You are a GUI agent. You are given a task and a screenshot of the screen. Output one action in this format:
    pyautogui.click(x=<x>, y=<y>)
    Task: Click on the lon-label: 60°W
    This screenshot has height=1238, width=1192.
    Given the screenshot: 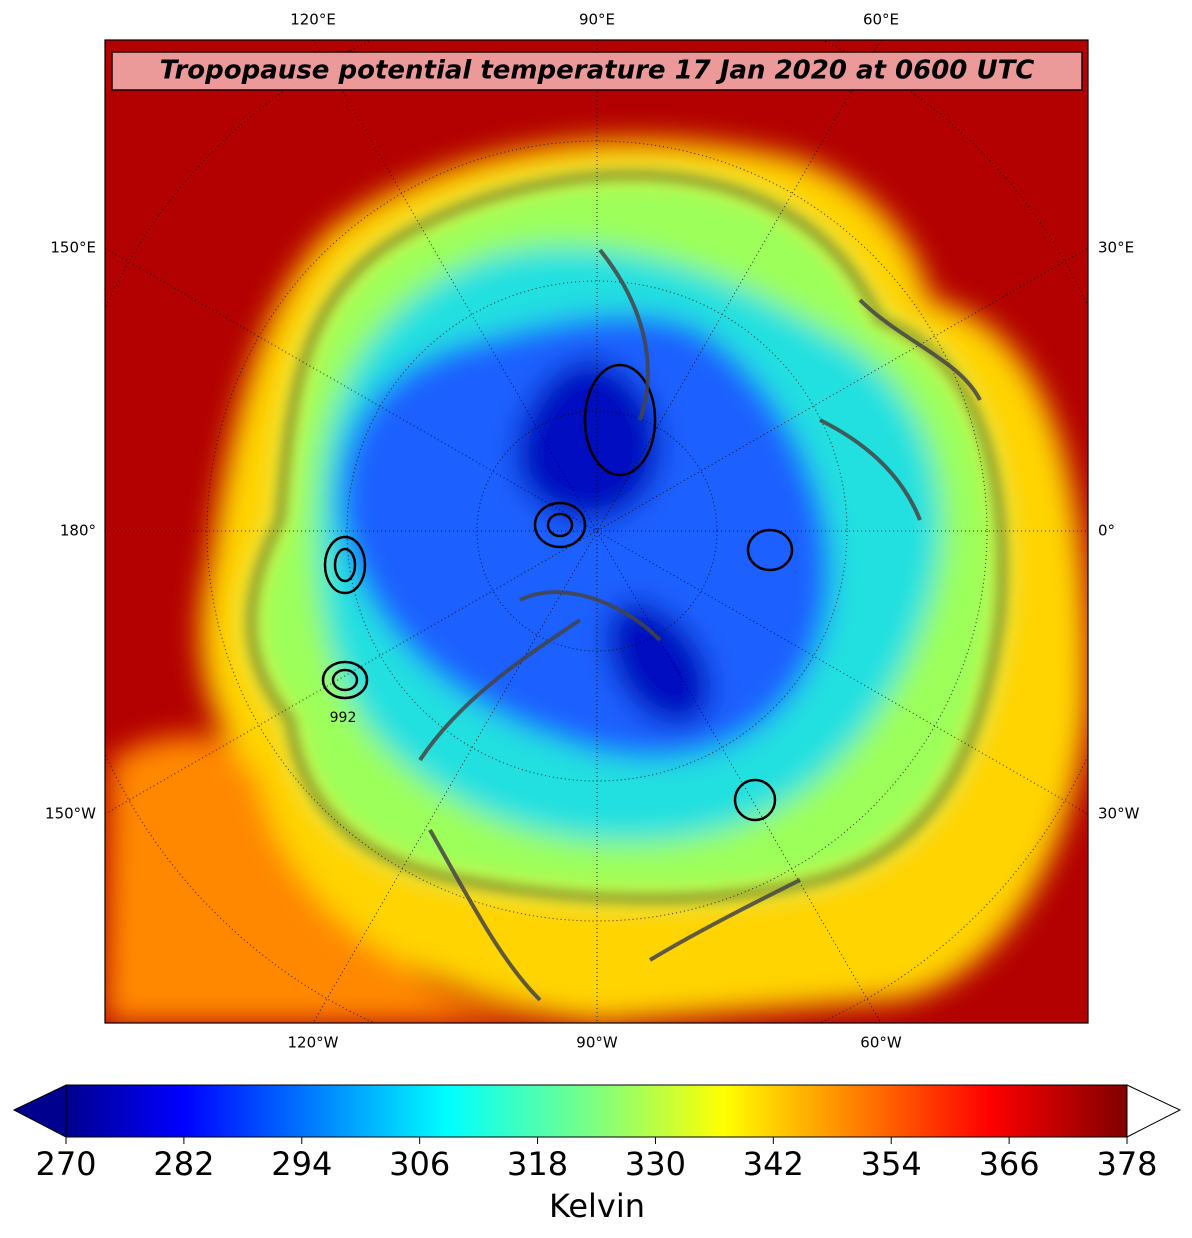 What is the action you would take?
    pyautogui.click(x=881, y=1043)
    